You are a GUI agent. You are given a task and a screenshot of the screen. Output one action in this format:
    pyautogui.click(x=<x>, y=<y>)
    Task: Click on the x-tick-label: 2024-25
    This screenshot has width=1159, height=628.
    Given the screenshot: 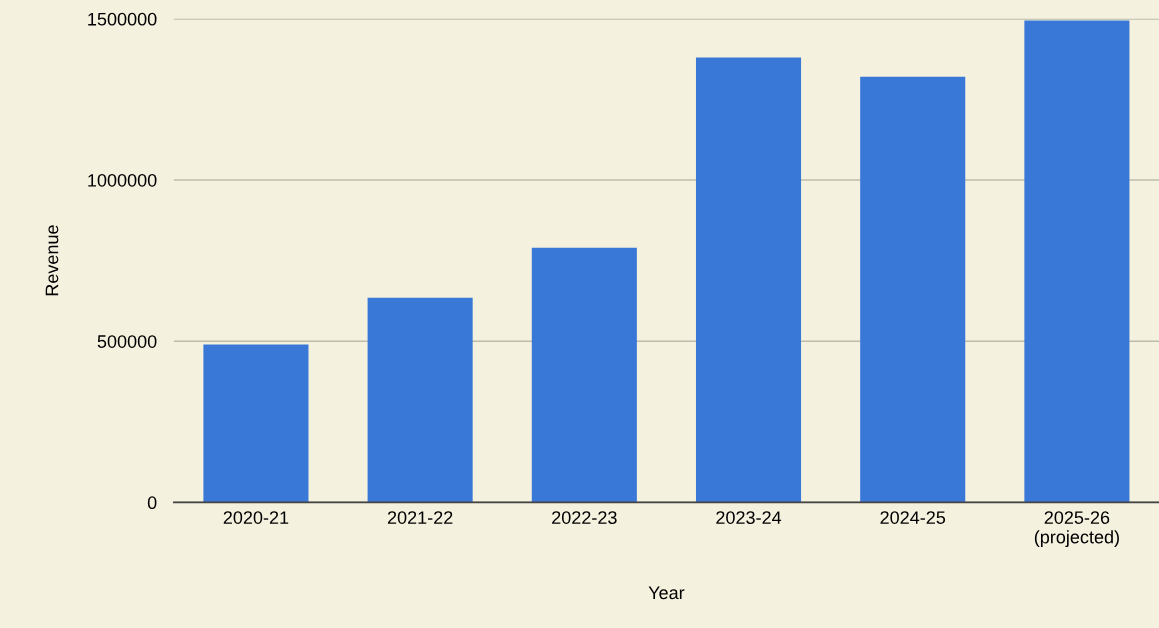 What is the action you would take?
    pyautogui.click(x=913, y=517)
    